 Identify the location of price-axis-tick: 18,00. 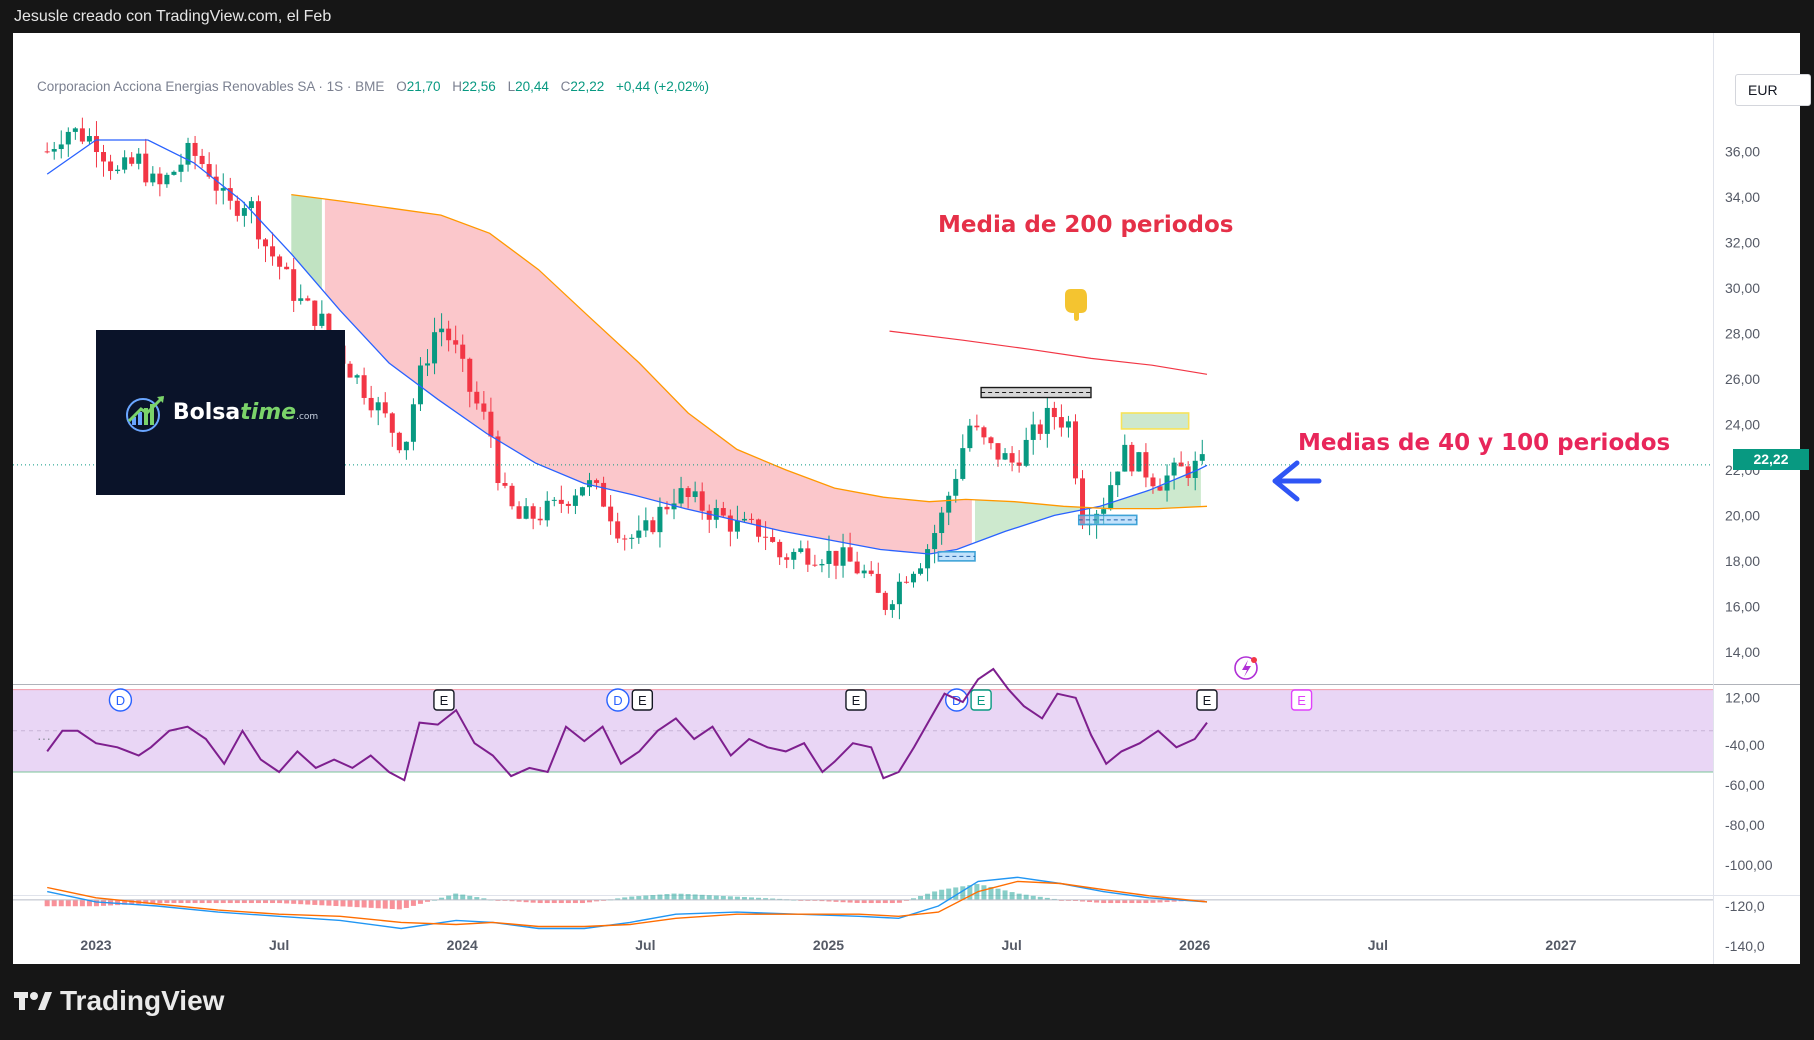
(1742, 561).